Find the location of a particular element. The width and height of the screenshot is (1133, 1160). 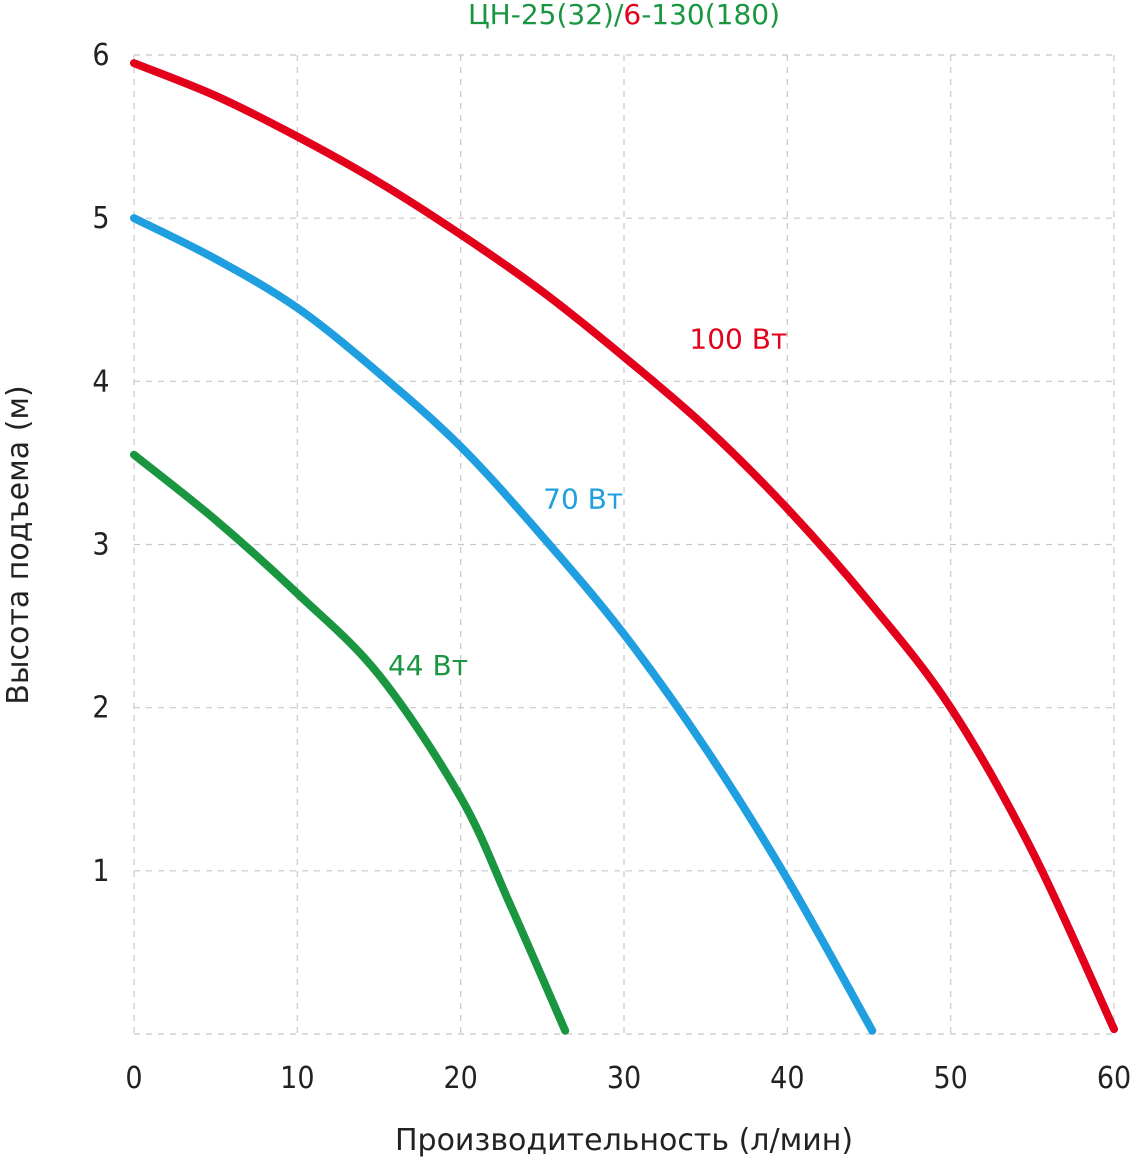

chart-title-part: ЦН-25(32)/ is located at coordinates (546, 15).